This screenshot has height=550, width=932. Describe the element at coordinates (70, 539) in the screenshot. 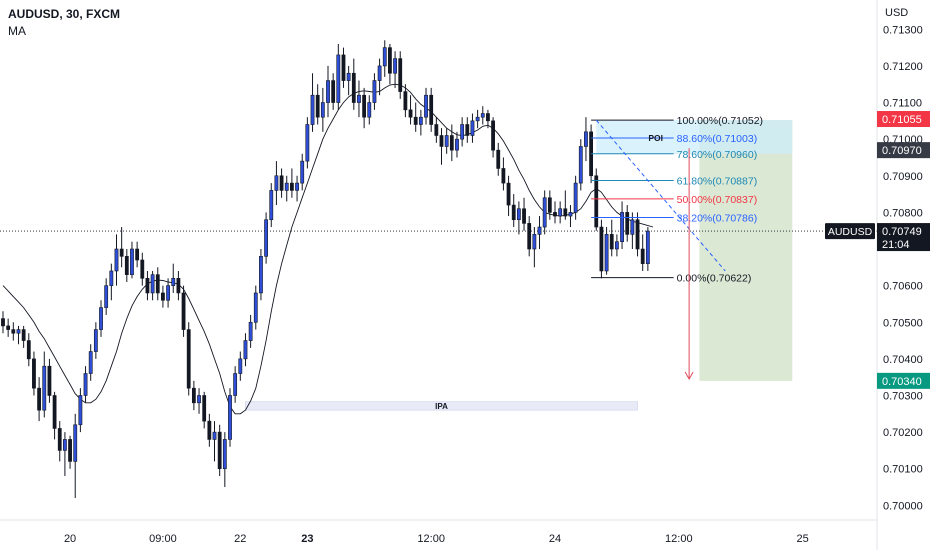

I see `x-tick-label: 20` at that location.